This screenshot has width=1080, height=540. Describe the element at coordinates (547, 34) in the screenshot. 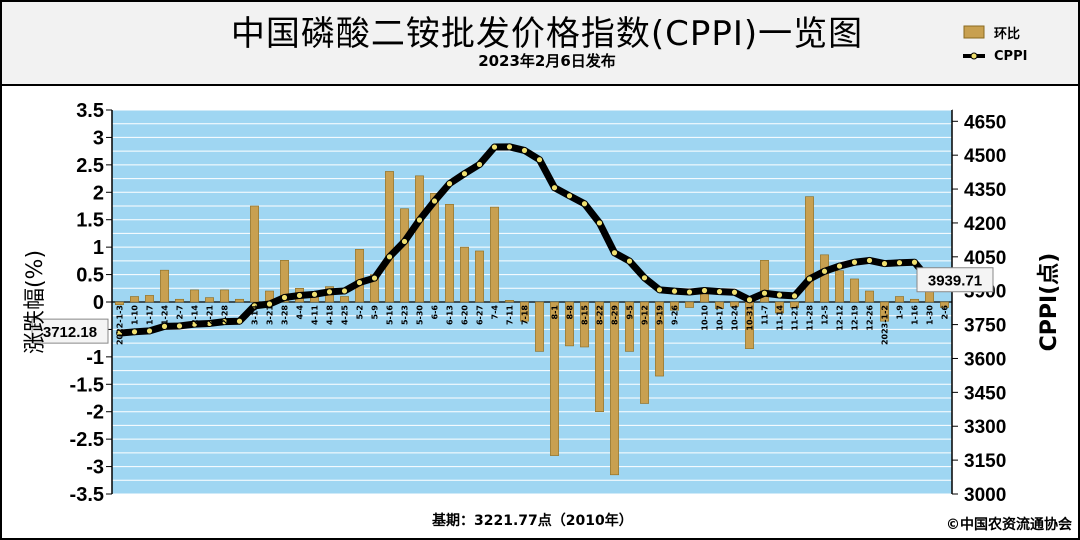

I see `chart-title: 中国磷酸二铵批发价格指数(CPPI)一览图` at that location.